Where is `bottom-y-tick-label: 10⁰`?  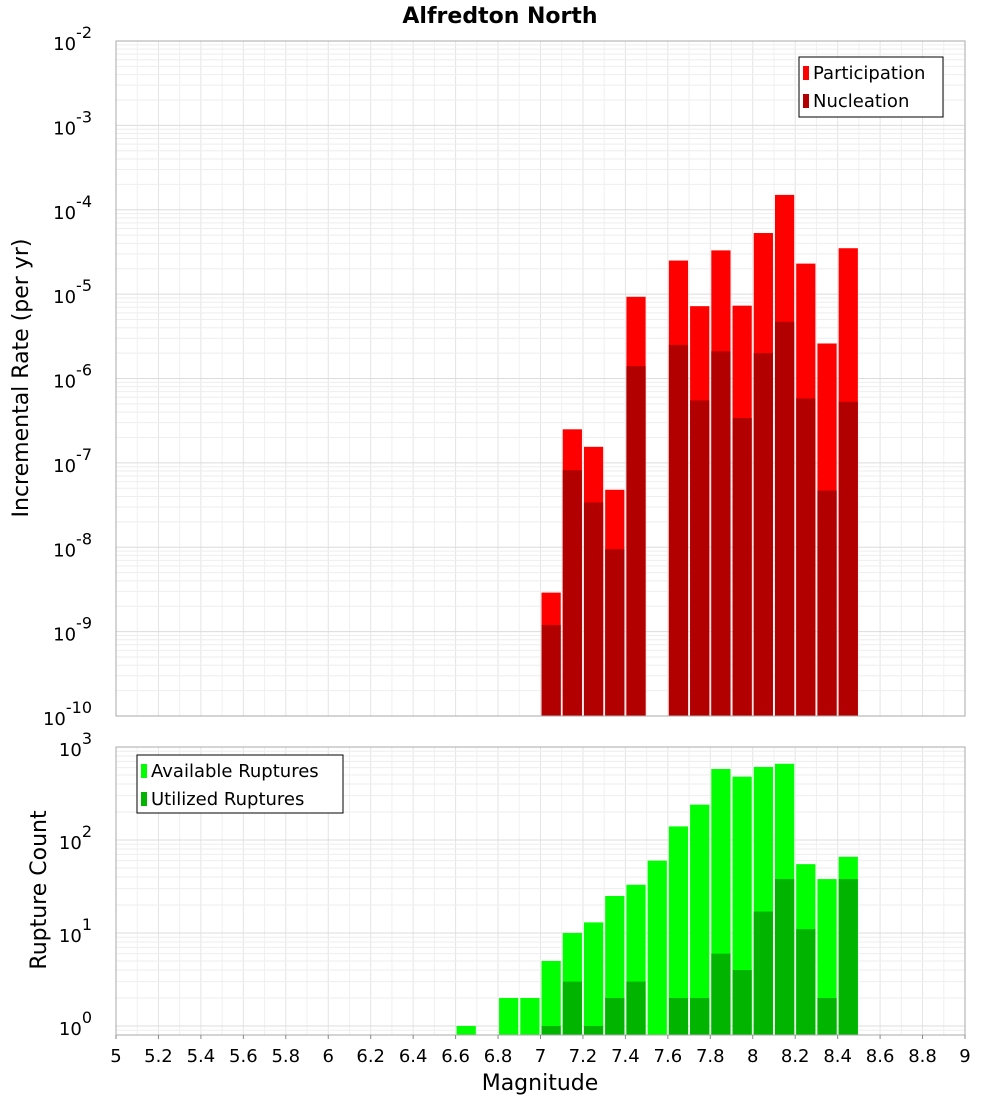 bottom-y-tick-label: 10⁰ is located at coordinates (75, 1024).